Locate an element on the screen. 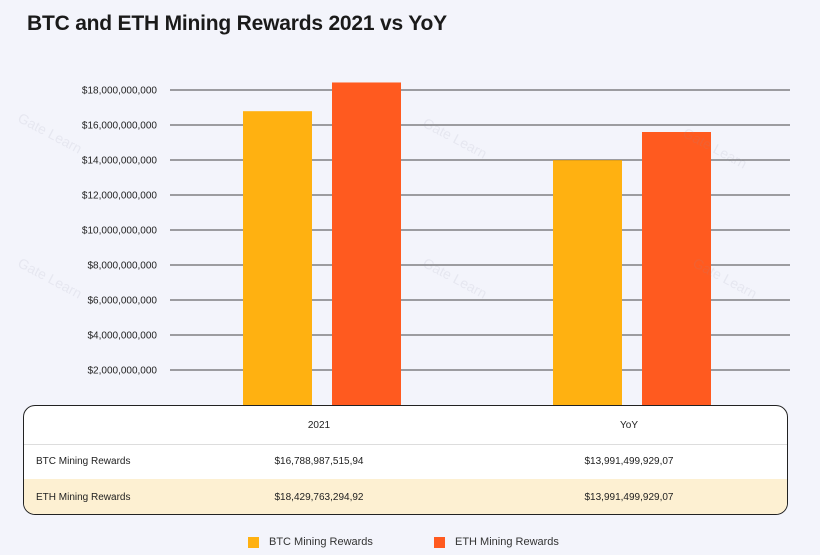 This screenshot has height=555, width=820. table-cell: $18,429,763,294,92 is located at coordinates (319, 497).